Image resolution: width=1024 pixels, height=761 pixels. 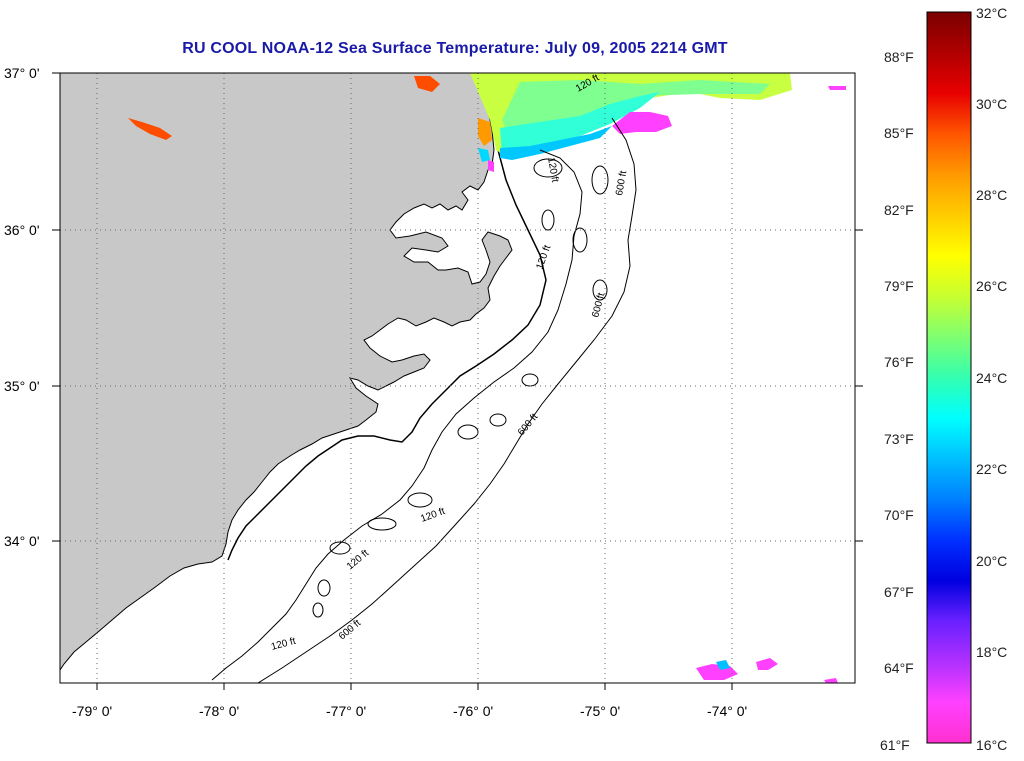 I want to click on legend-f-label: 82°F, so click(x=899, y=210).